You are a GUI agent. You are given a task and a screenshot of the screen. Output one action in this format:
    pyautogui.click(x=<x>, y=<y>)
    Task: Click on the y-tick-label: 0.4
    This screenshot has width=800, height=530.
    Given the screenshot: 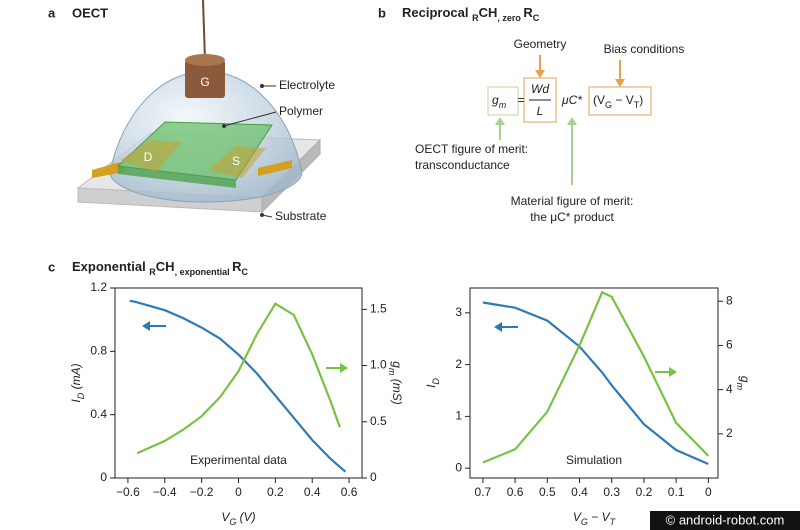 What is the action you would take?
    pyautogui.click(x=98, y=414)
    